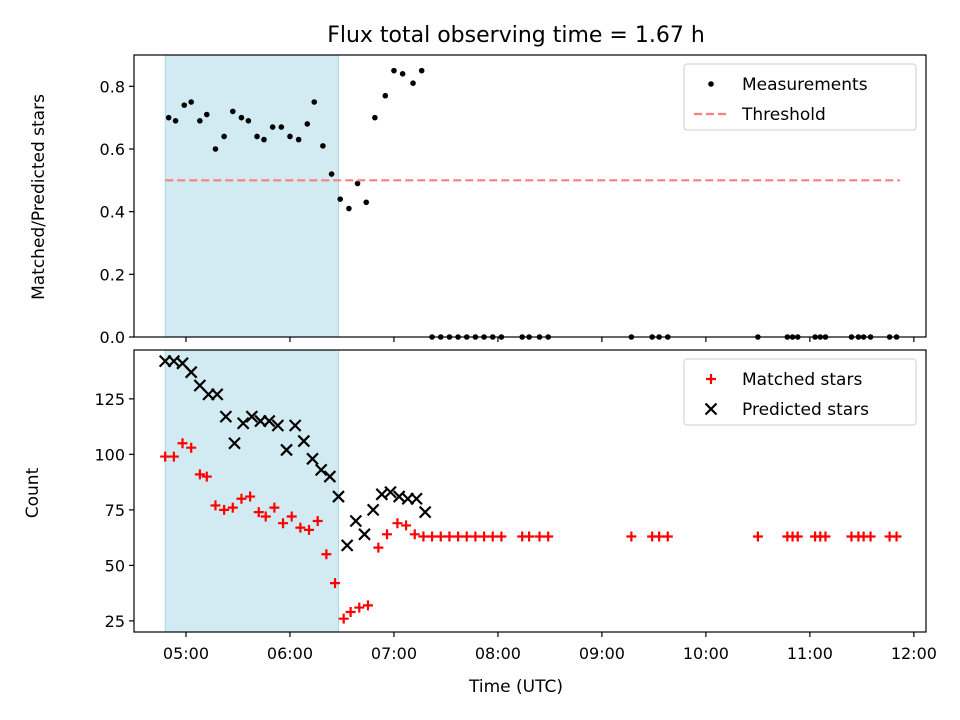 The width and height of the screenshot is (960, 720). I want to click on highlight-span, so click(251, 196).